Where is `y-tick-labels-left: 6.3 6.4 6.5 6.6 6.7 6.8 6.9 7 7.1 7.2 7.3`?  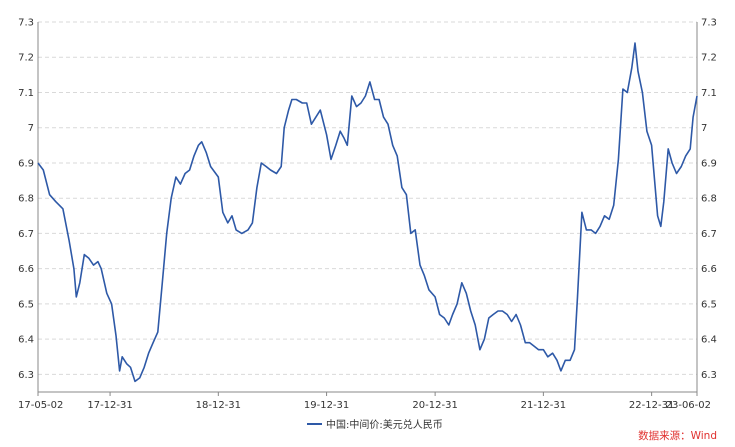 y-tick-labels-left: 6.3 6.4 6.5 6.6 6.7 6.8 6.9 7 7.1 7.2 7.3 is located at coordinates (26, 199).